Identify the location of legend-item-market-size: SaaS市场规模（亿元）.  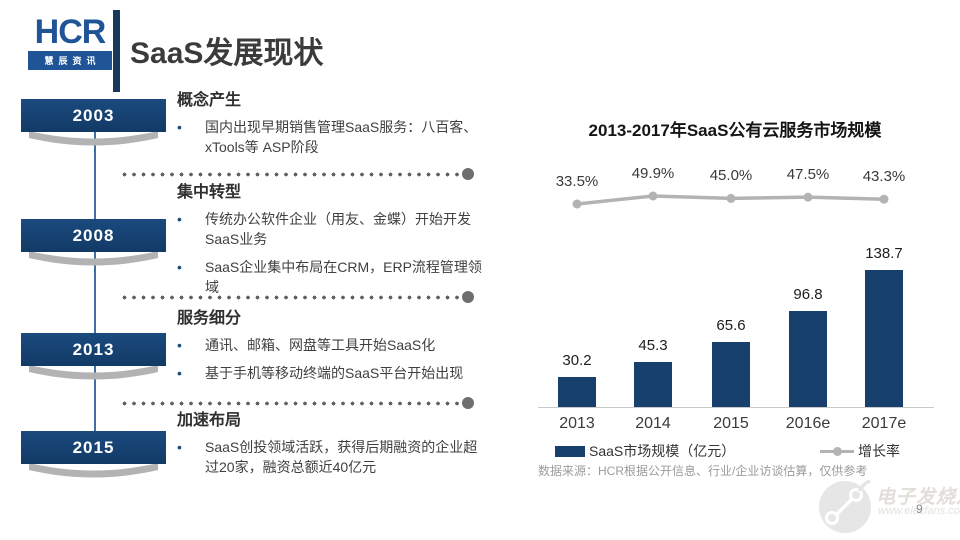
(645, 451).